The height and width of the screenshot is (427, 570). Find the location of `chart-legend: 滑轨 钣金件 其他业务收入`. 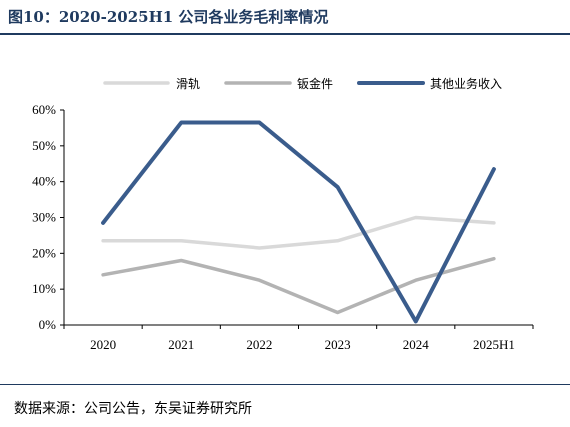

chart-legend: 滑轨 钣金件 其他业务收入 is located at coordinates (302, 83).